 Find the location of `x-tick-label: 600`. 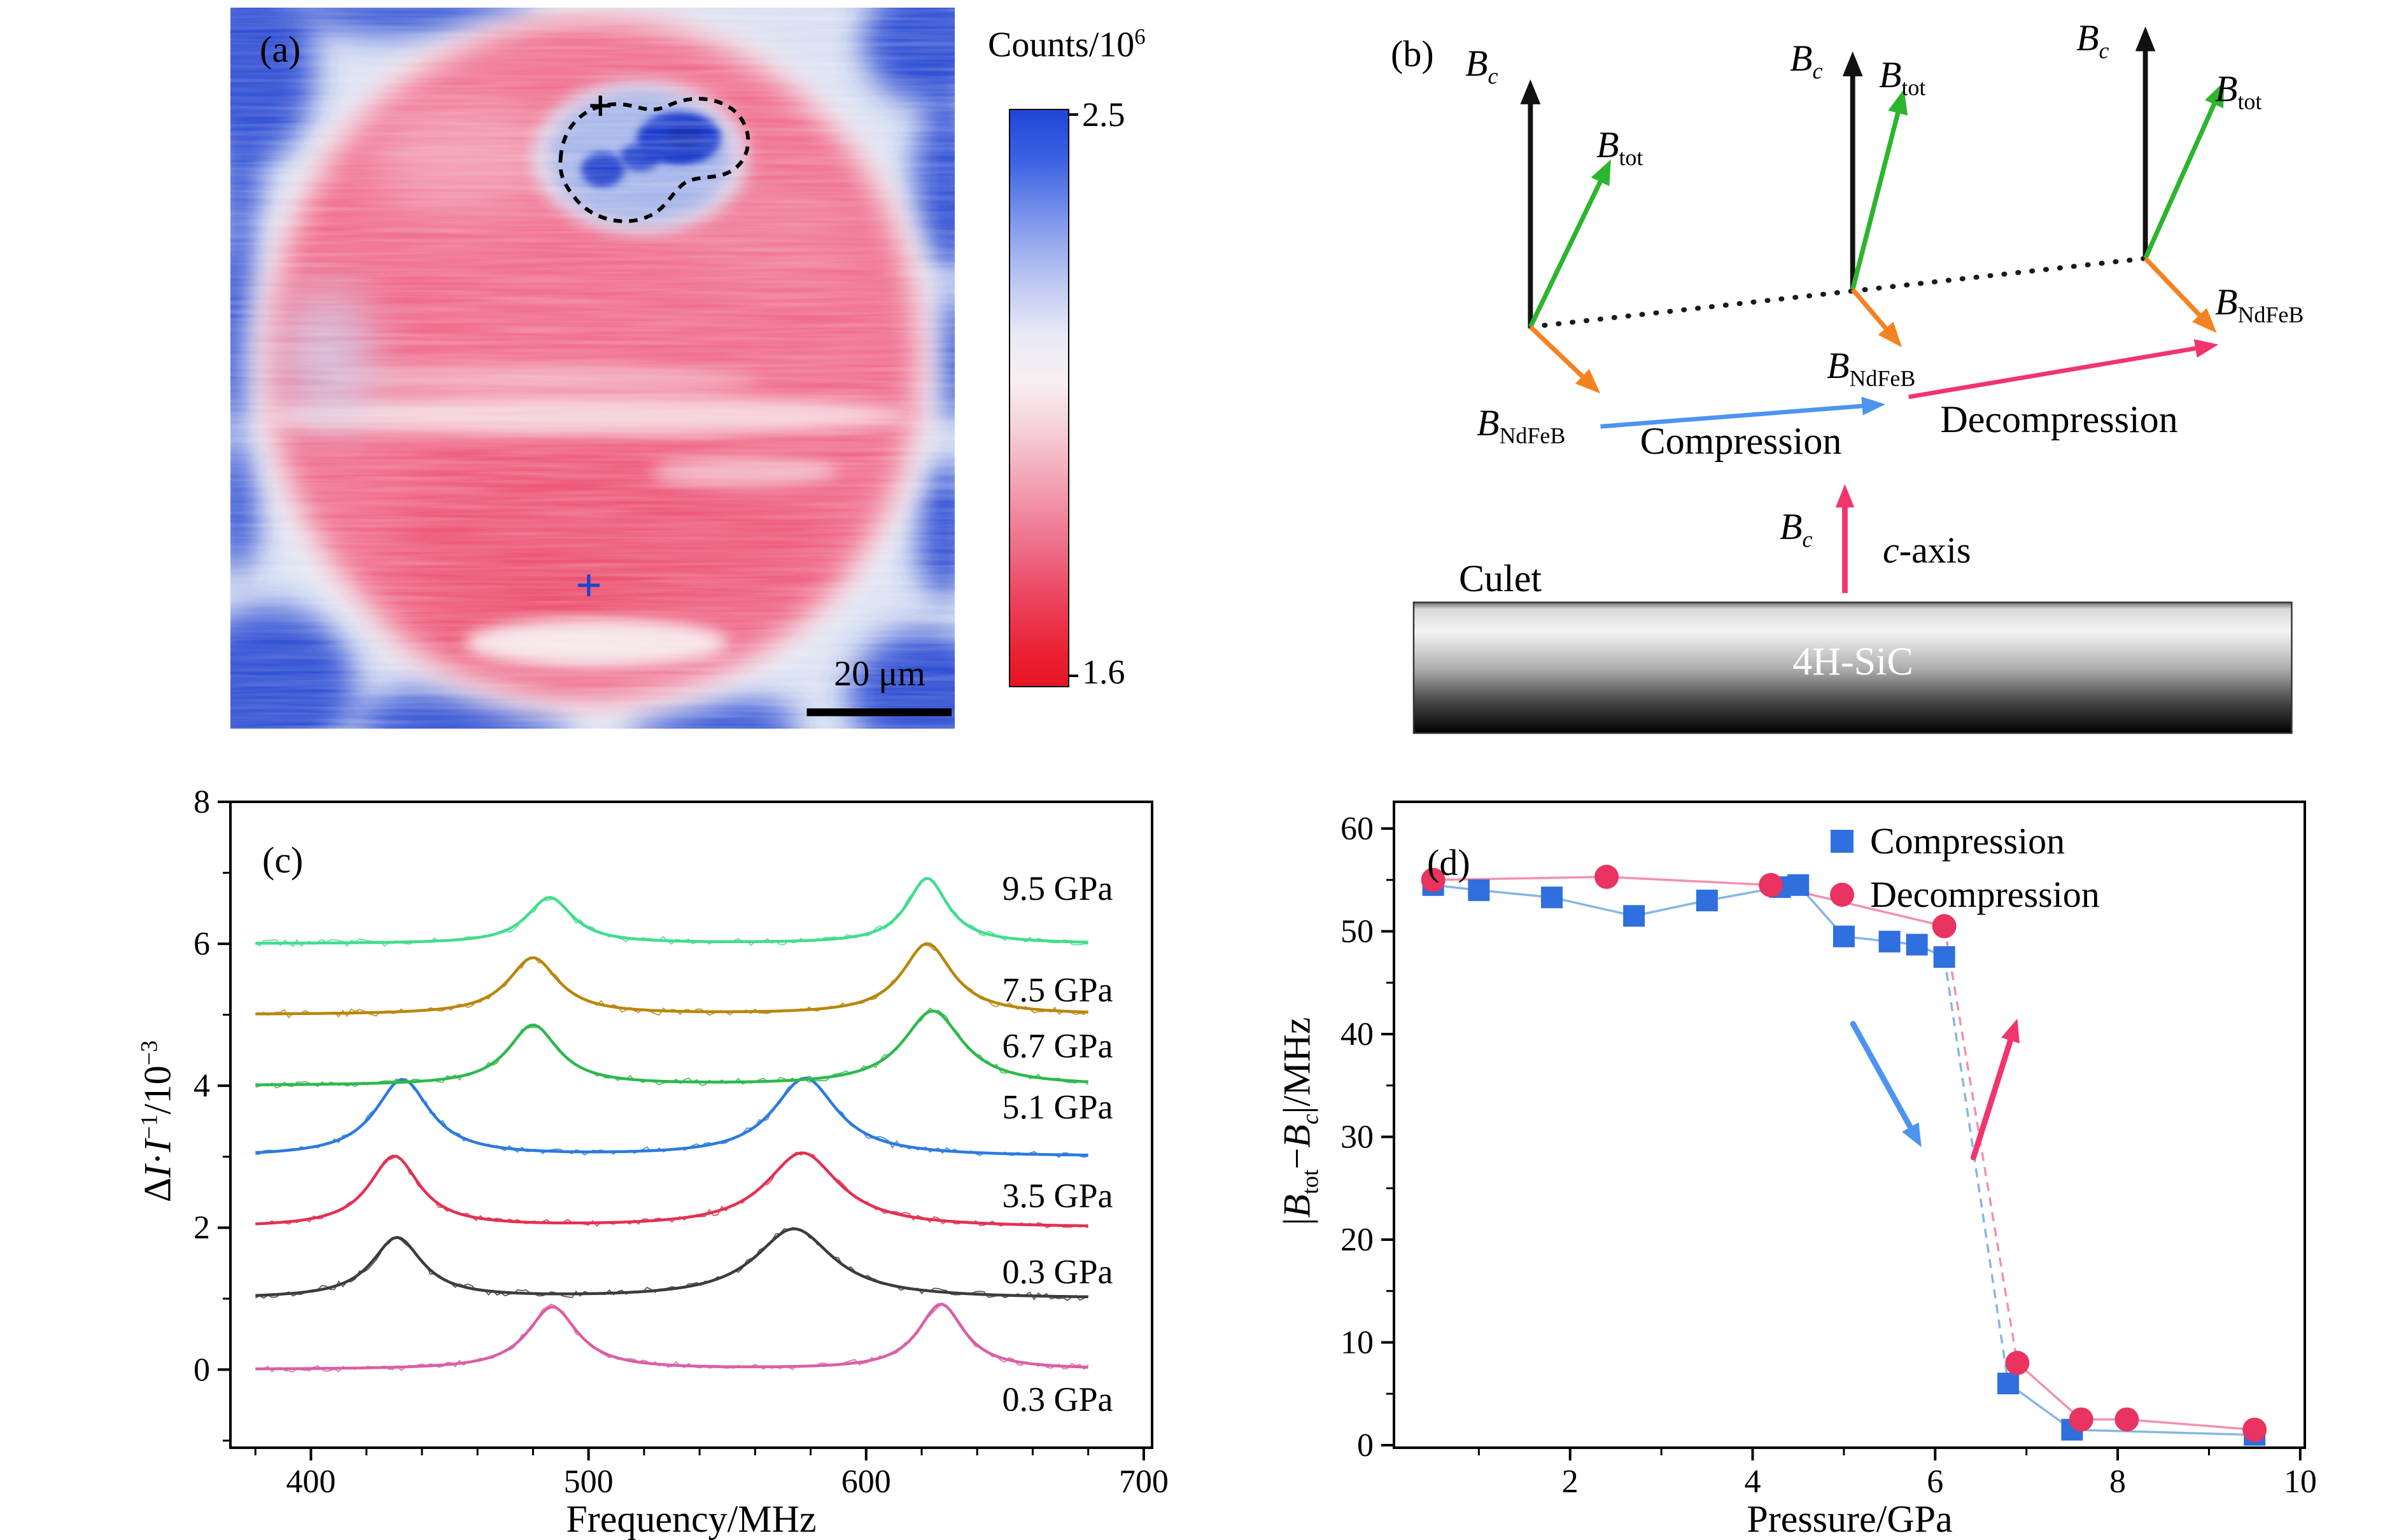

x-tick-label: 600 is located at coordinates (866, 1482).